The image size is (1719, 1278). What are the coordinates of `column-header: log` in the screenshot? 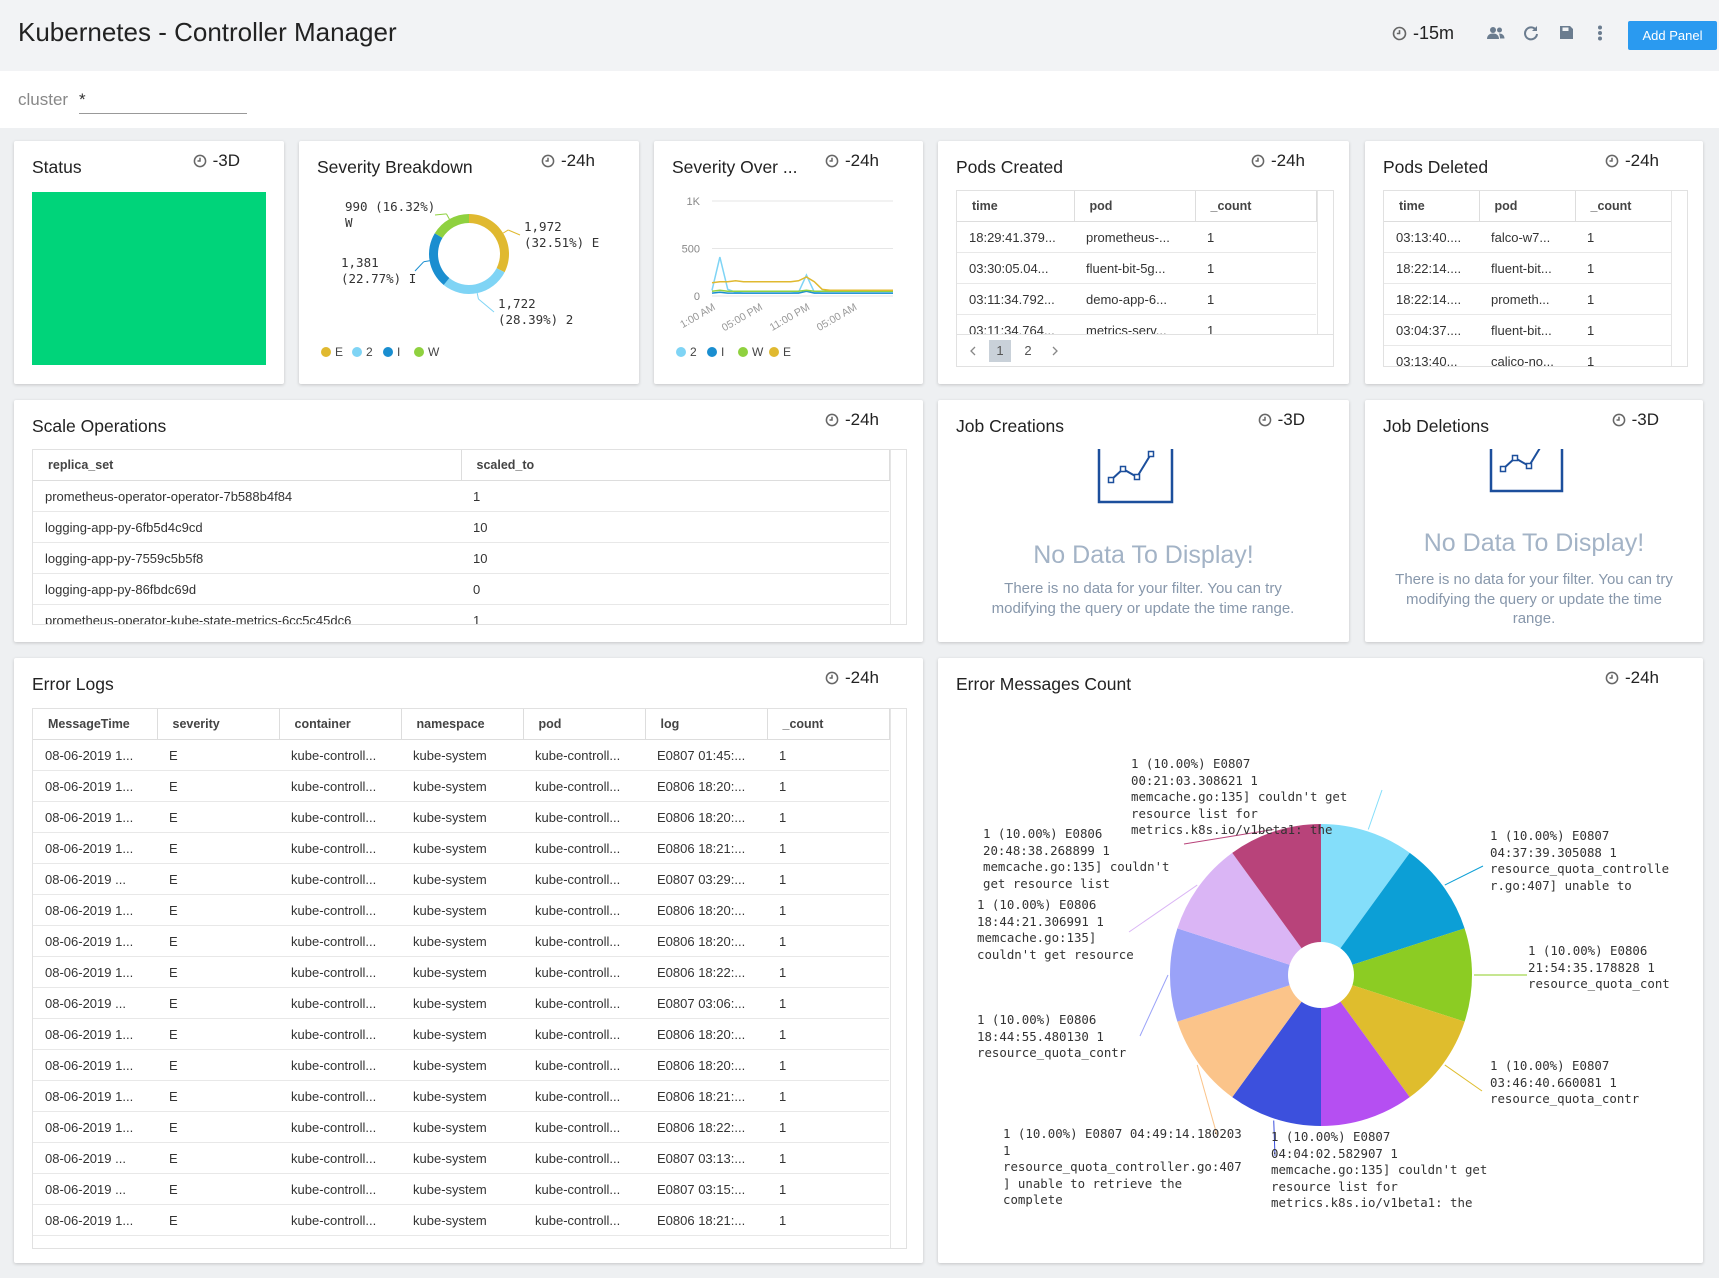 It's located at (706, 724).